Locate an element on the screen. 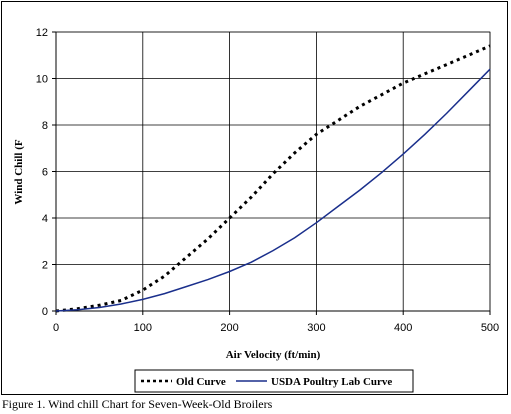  y-tick-label: 12 is located at coordinates (42, 33).